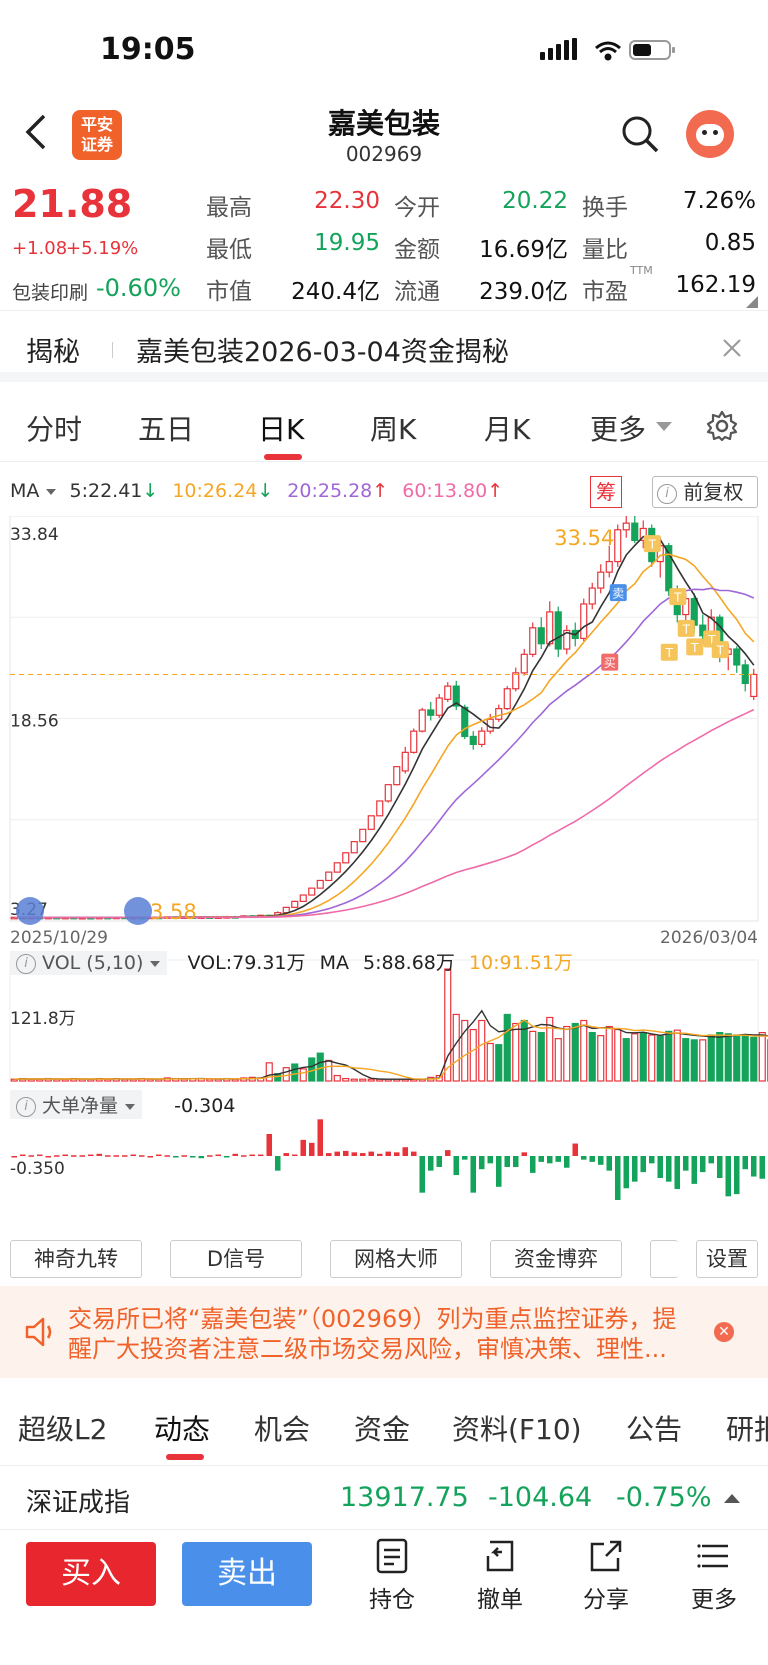  What do you see at coordinates (404, 1497) in the screenshot?
I see `index-value: 13917.75` at bounding box center [404, 1497].